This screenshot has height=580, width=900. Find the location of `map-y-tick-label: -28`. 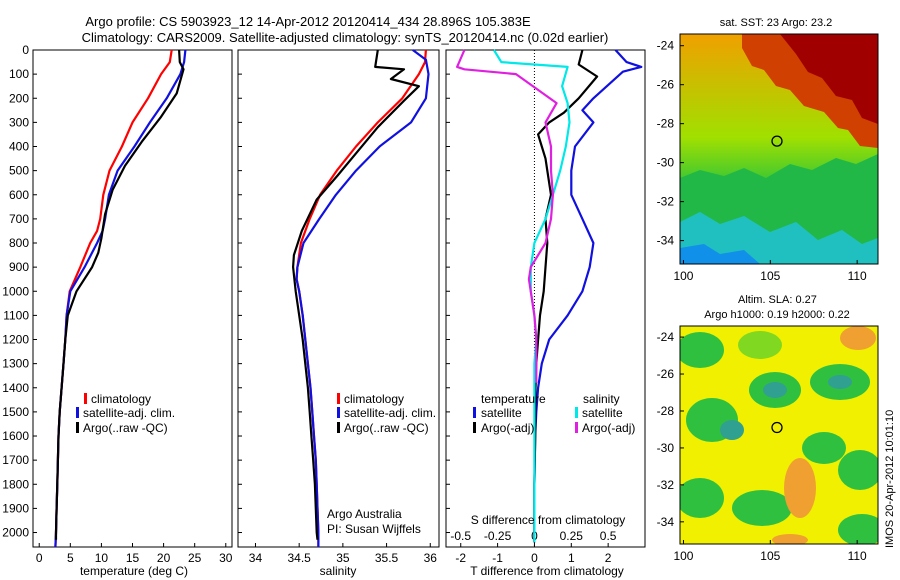

map-y-tick-label: -28 is located at coordinates (666, 124).